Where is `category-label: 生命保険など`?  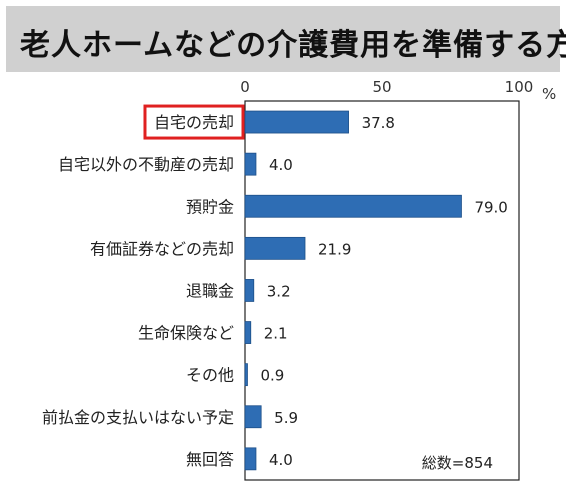
category-label: 生命保険など is located at coordinates (186, 333).